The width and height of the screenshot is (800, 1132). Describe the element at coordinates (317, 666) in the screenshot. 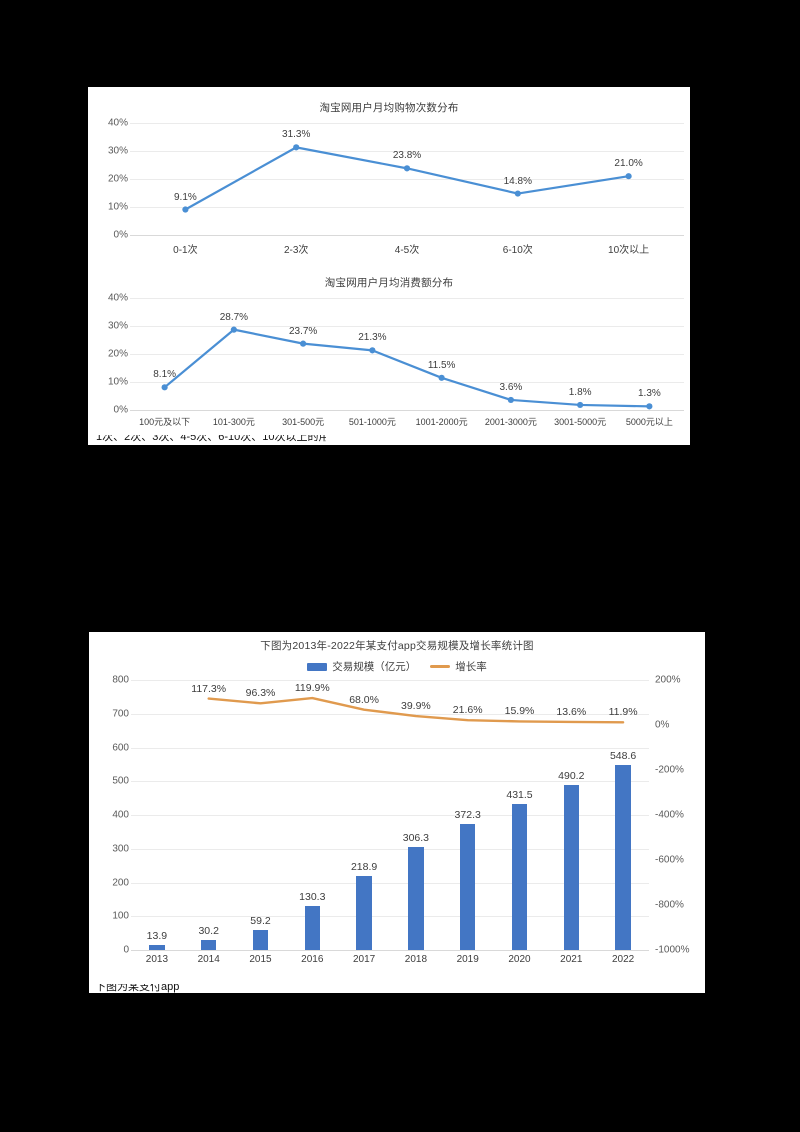

I see `legend-bar-swatch` at that location.